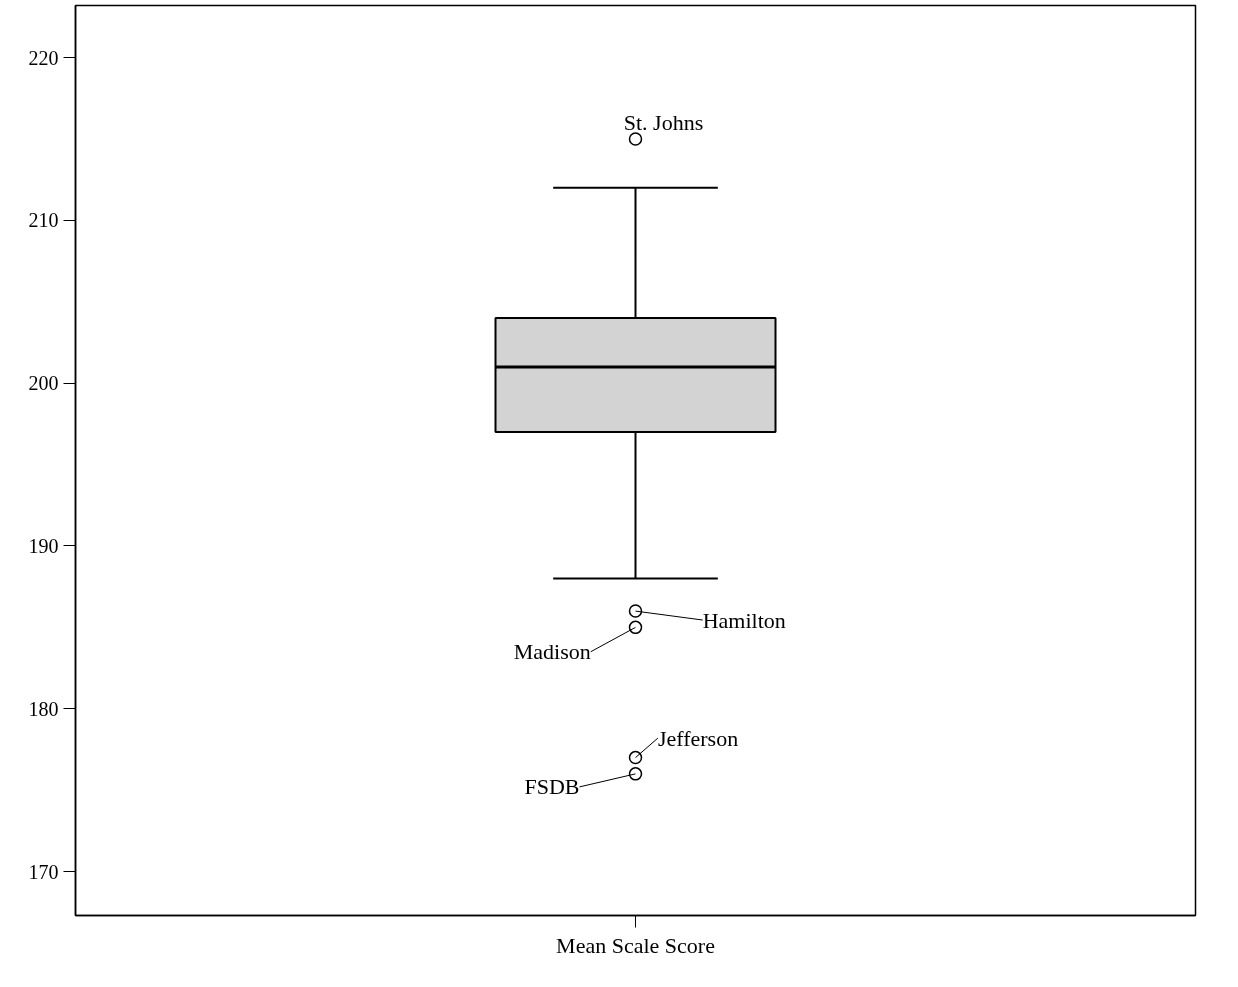 The image size is (1238, 987). Describe the element at coordinates (43, 545) in the screenshot. I see `y-tick-label: 190` at that location.